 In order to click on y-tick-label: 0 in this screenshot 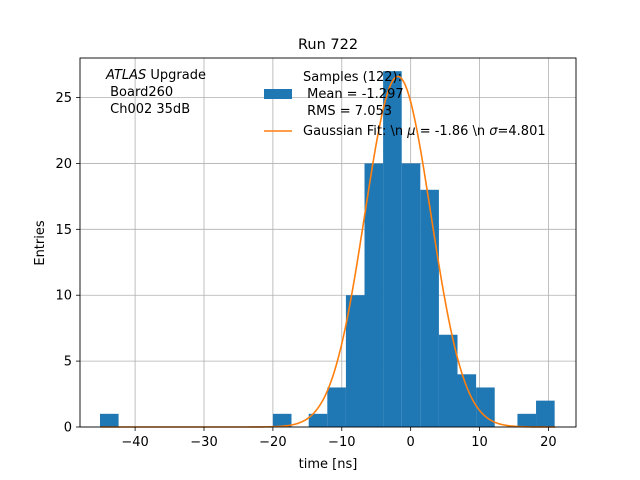, I will do `click(68, 428)`.